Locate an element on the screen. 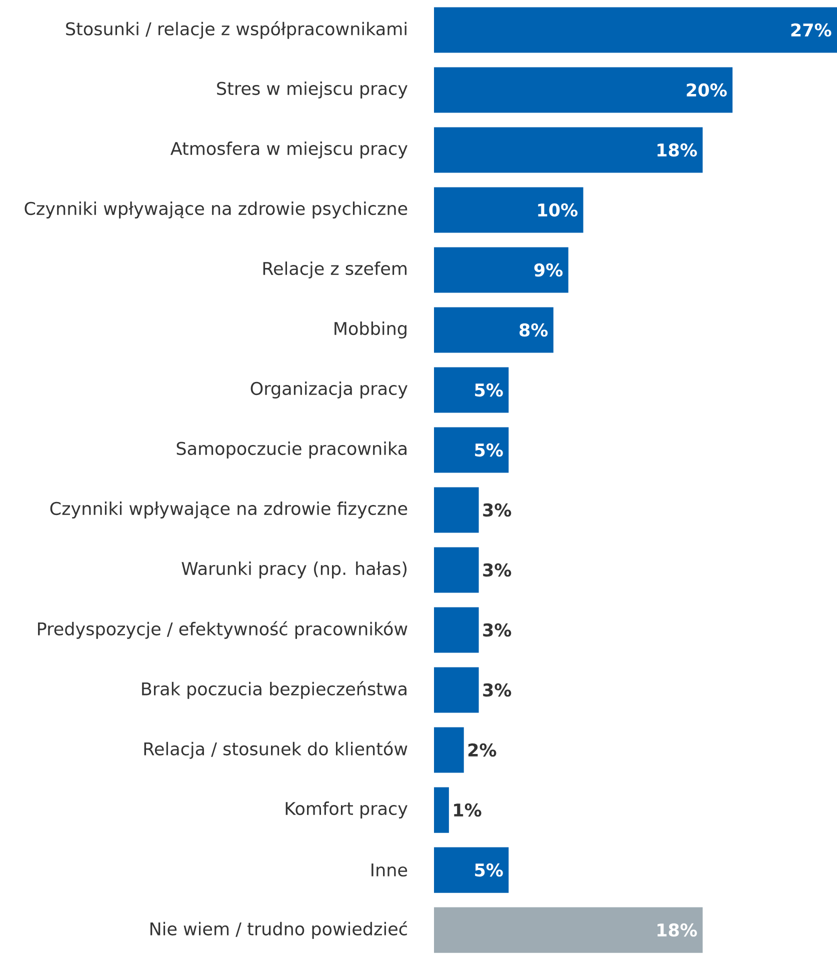 The height and width of the screenshot is (960, 837). y-tick-label: Mobbing is located at coordinates (370, 330).